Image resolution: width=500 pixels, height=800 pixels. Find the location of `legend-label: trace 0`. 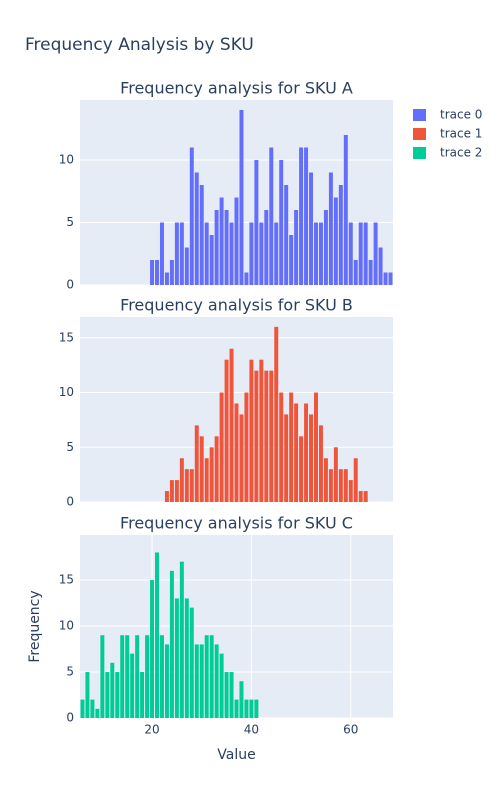

legend-label: trace 0 is located at coordinates (461, 115).